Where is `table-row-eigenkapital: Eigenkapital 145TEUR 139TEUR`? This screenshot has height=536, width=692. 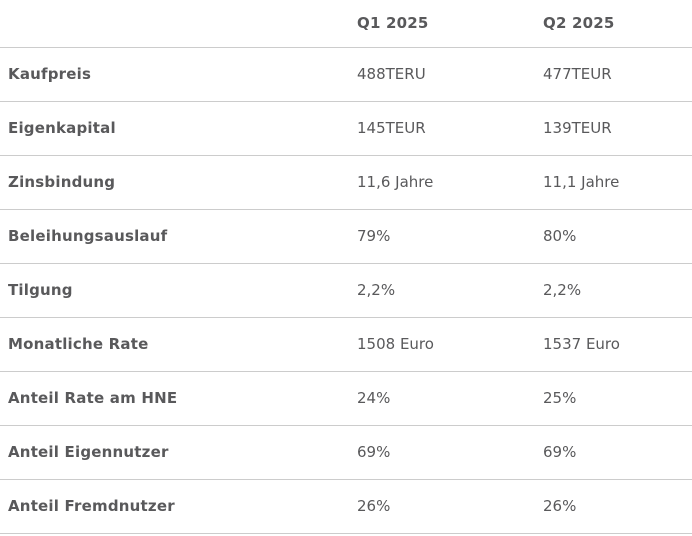
table-row-eigenkapital: Eigenkapital 145TEUR 139TEUR is located at coordinates (346, 128).